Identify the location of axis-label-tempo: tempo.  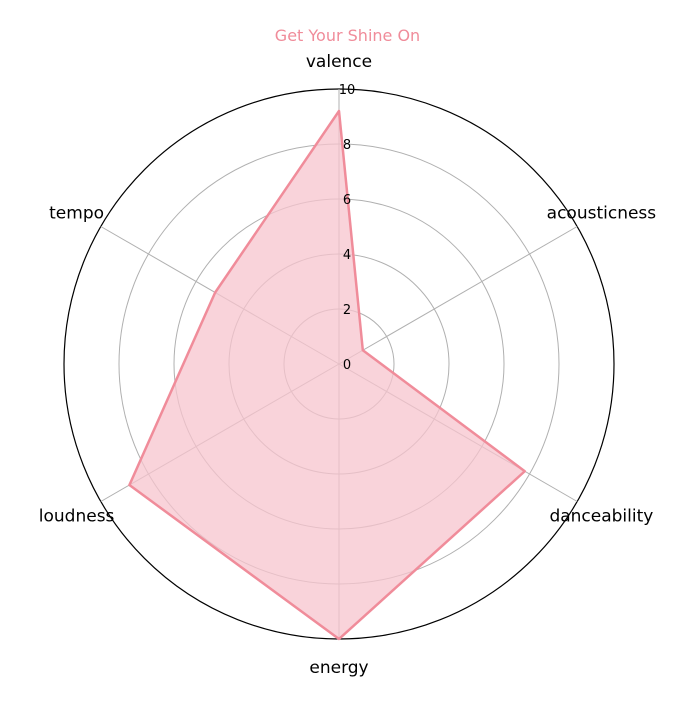
(76, 214).